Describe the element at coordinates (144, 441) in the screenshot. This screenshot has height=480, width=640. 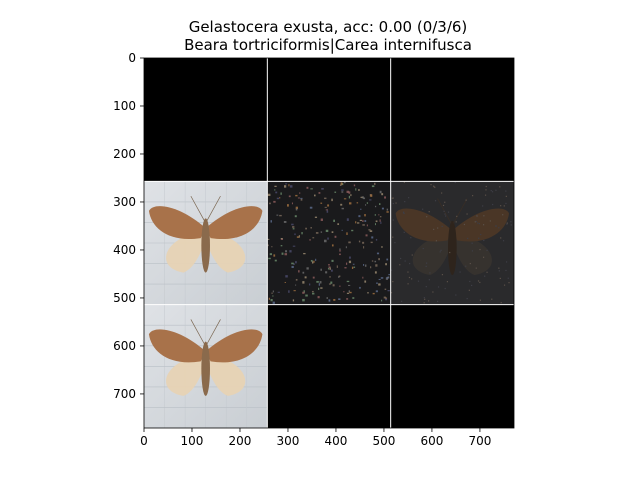
I see `x-tick-label: 0` at that location.